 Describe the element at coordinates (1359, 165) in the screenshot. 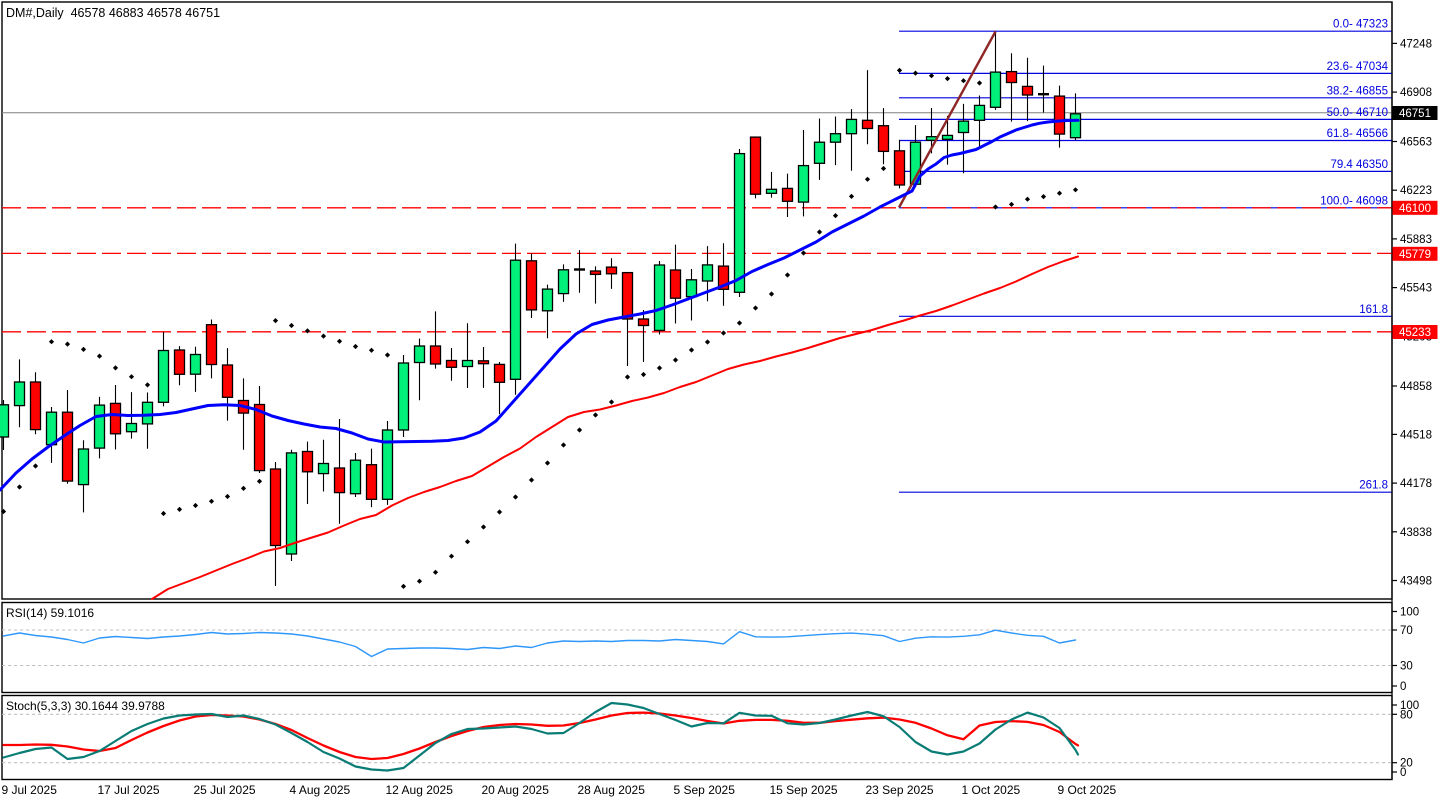

I see `svg-text: 79.4 46350` at that location.